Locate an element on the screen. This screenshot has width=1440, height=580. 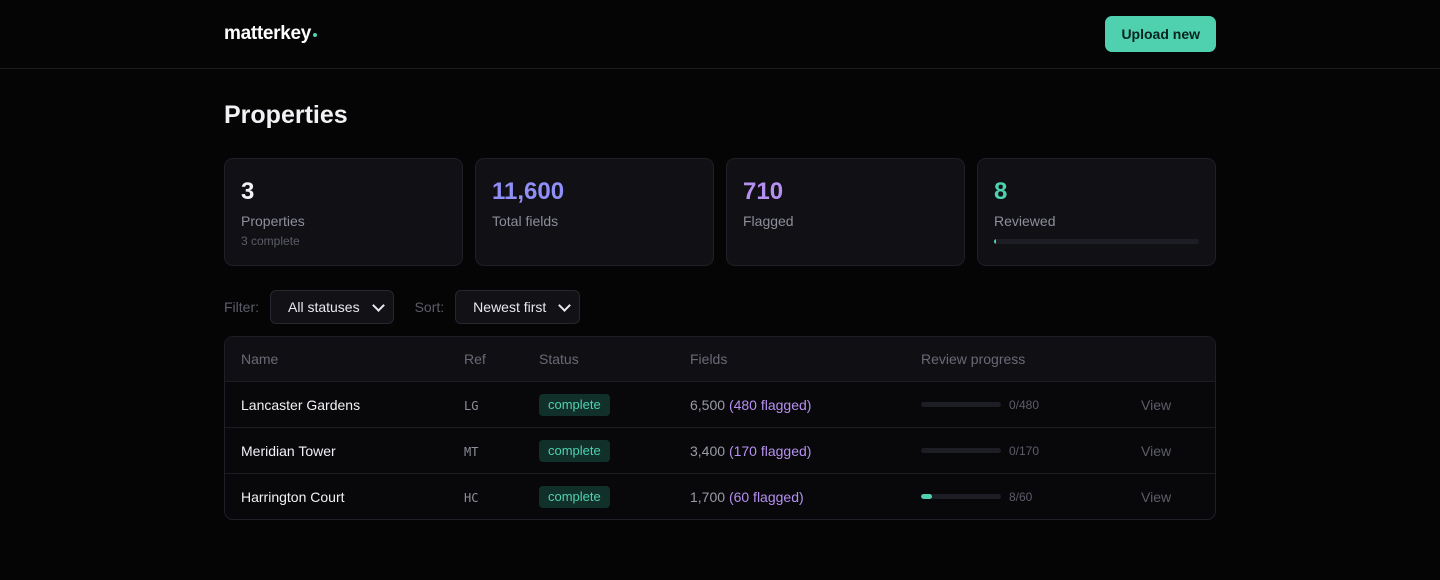
column-header-review-progress: Review progress is located at coordinates (973, 359).